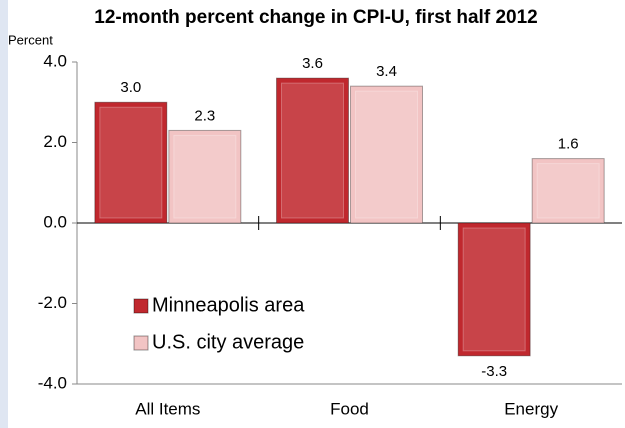  What do you see at coordinates (30, 39) in the screenshot?
I see `y-axis-label: Percent` at bounding box center [30, 39].